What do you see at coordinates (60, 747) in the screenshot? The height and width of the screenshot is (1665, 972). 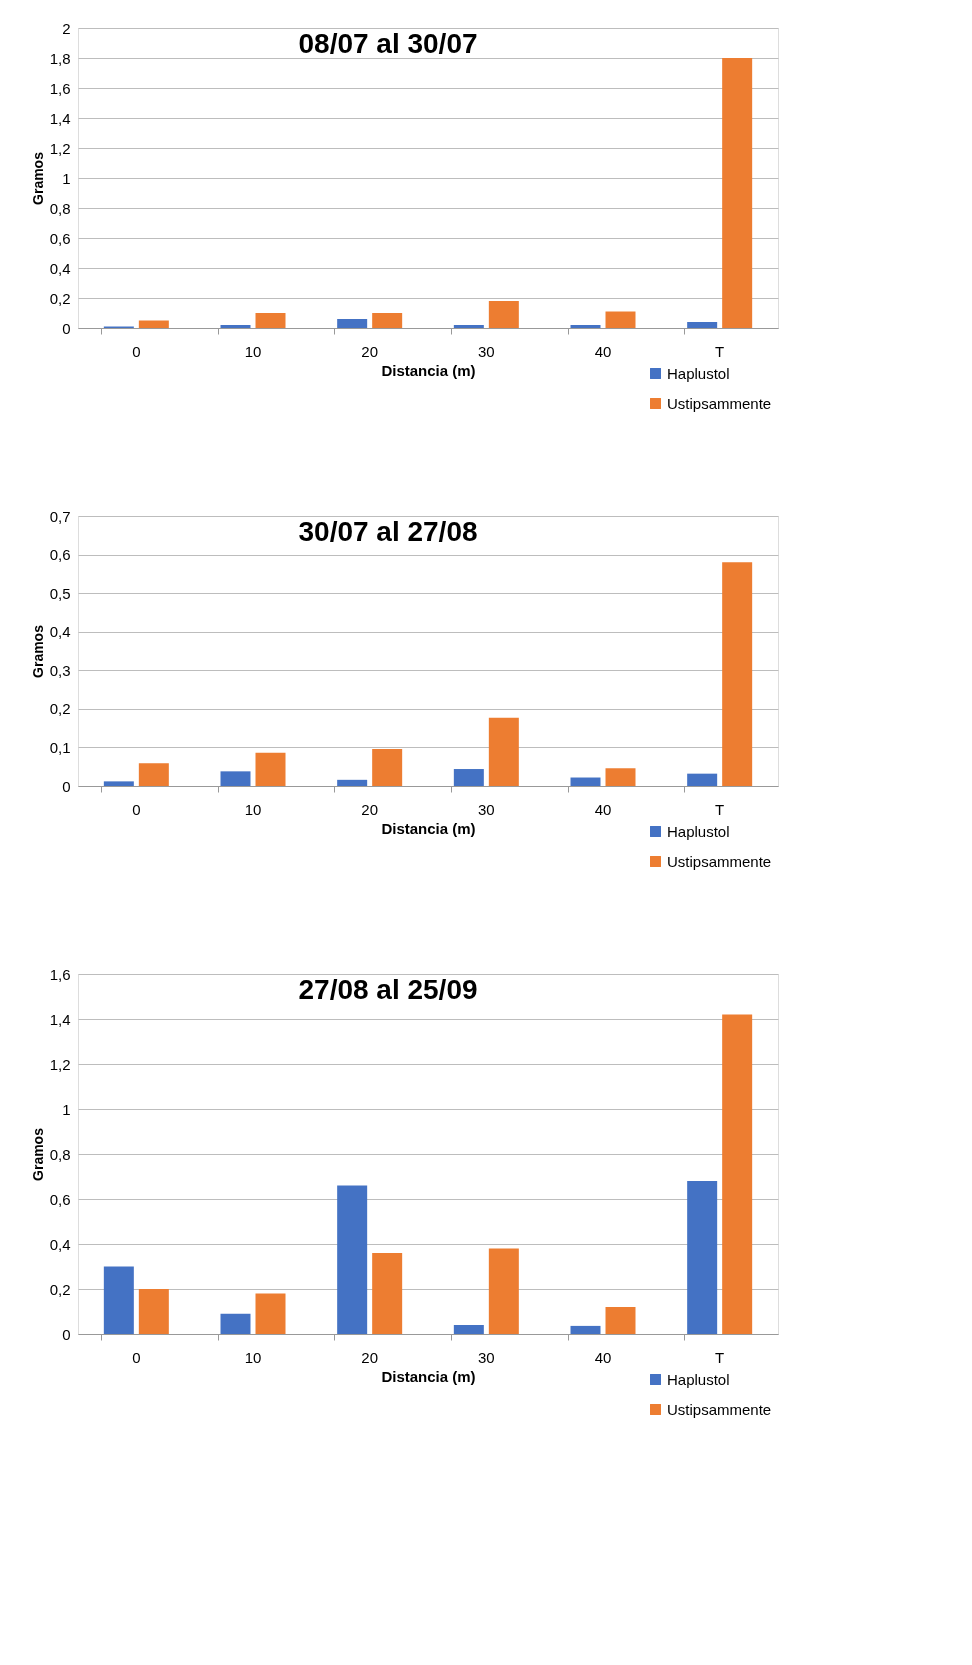 I see `y-tick-label: 0,1` at bounding box center [60, 747].